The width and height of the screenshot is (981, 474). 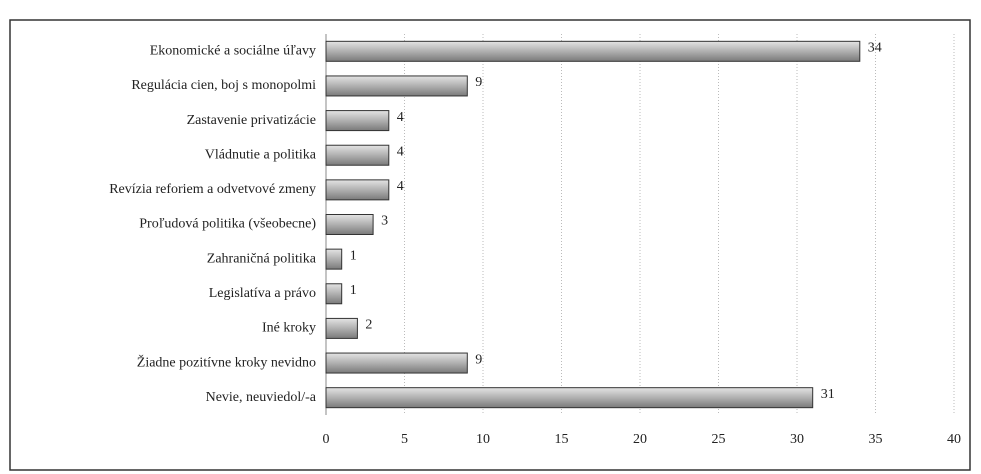 What do you see at coordinates (719, 439) in the screenshot?
I see `x-tick-label: 25` at bounding box center [719, 439].